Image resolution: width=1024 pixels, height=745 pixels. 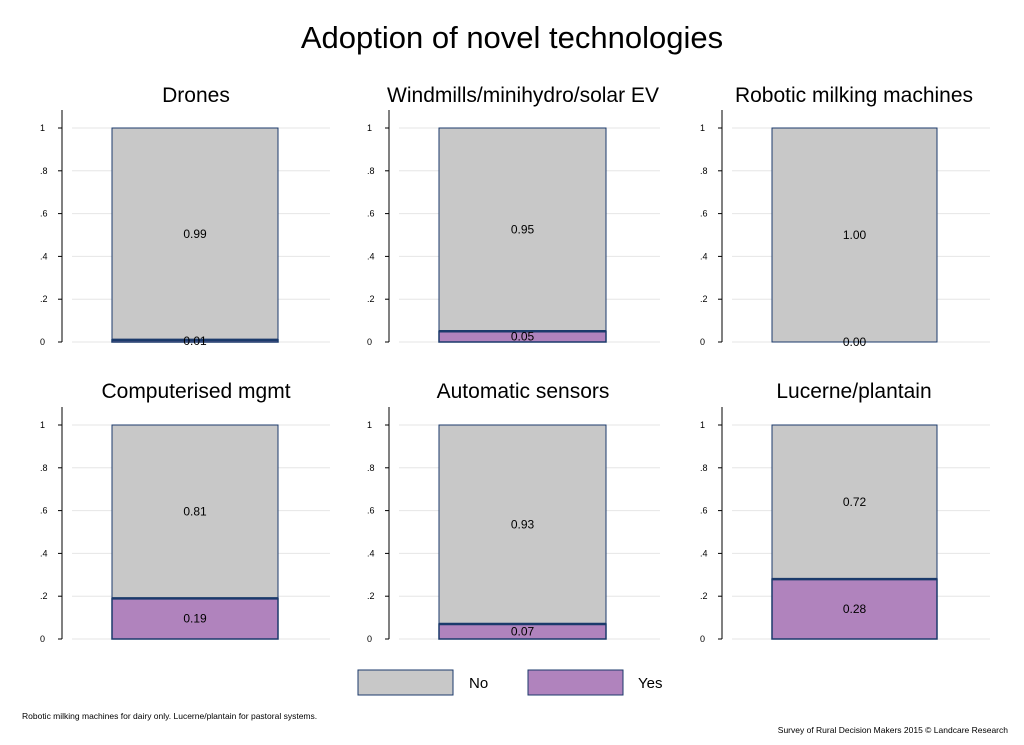 I want to click on panel: Lucerne/plantain 0 .2 .4 .6 .8 1 0.72 0.28, so click(x=845, y=512).